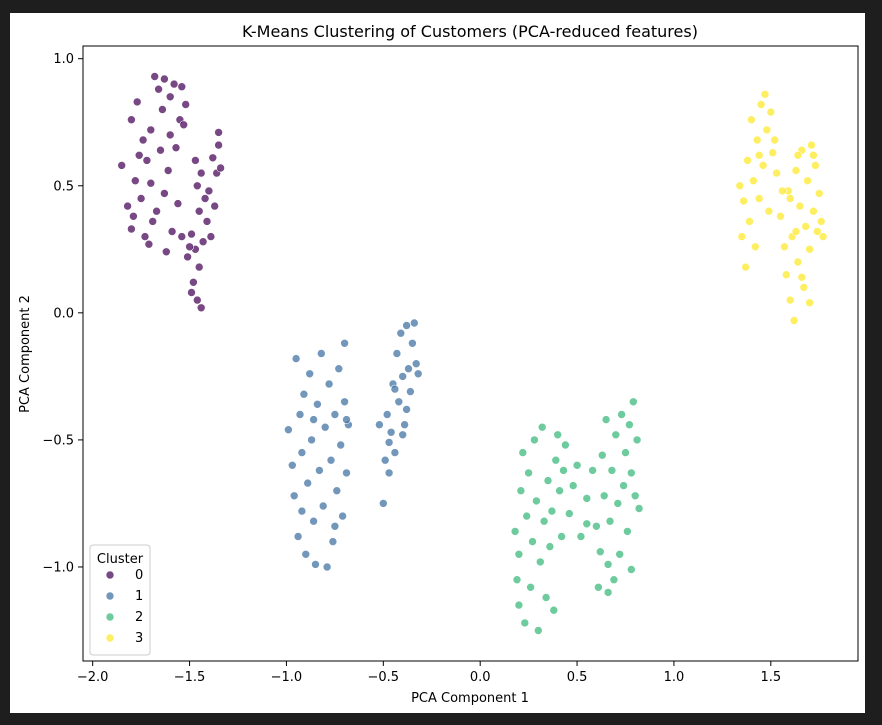  I want to click on x-tick-label: 1.0, so click(674, 677).